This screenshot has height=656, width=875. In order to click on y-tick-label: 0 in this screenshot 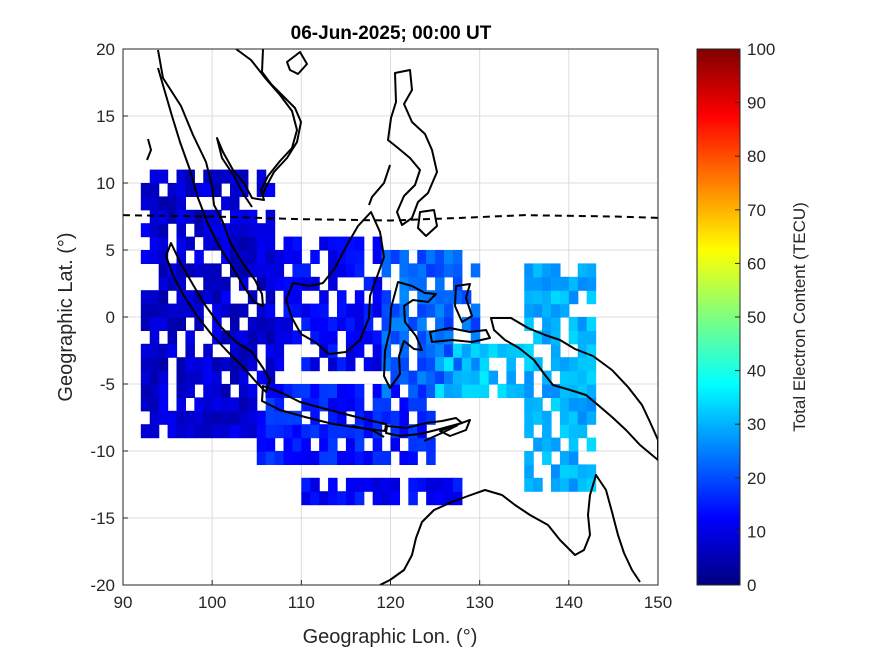, I will do `click(110, 317)`.